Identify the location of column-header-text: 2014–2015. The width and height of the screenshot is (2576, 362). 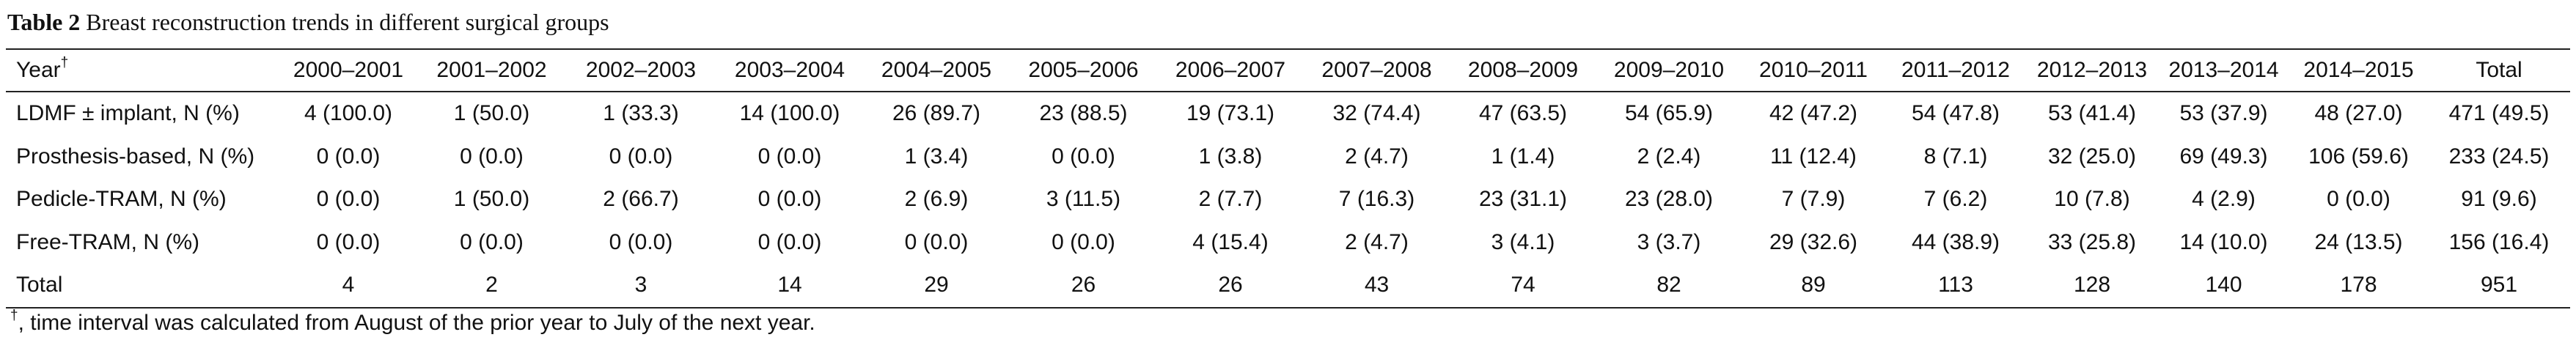
(2358, 70).